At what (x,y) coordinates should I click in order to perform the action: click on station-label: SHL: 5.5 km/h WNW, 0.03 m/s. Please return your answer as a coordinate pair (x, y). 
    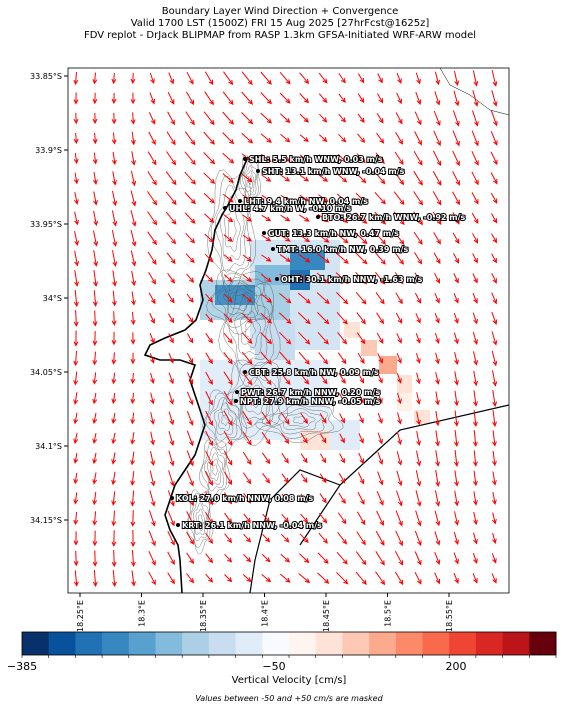
    Looking at the image, I should click on (316, 159).